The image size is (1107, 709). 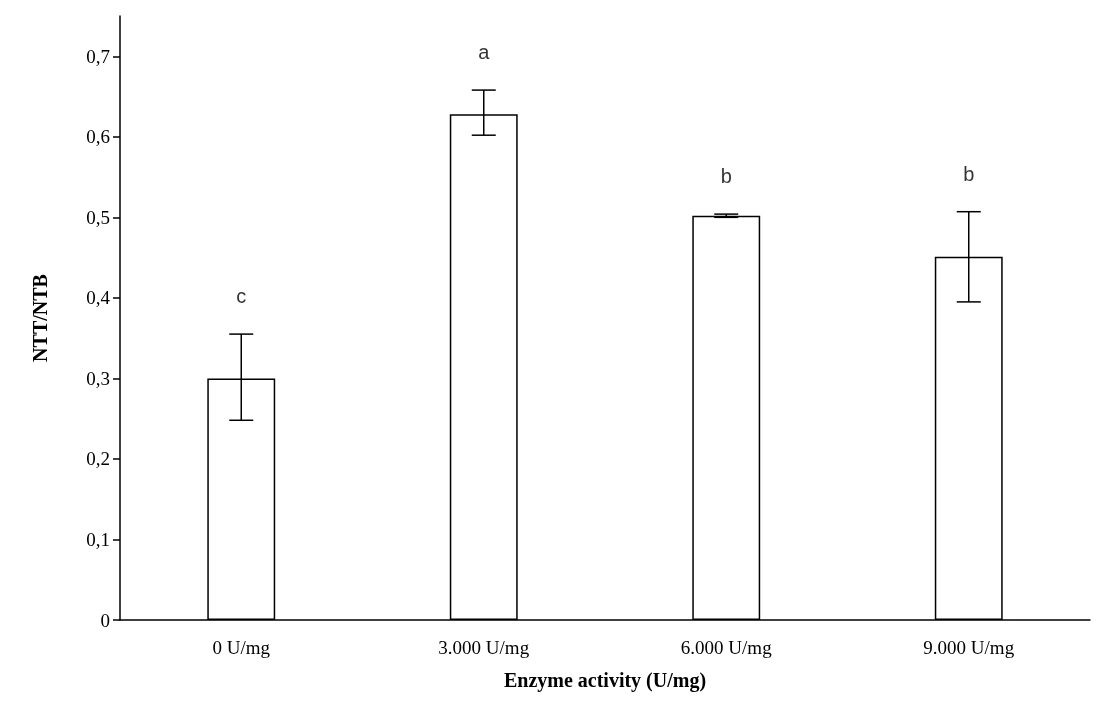 What do you see at coordinates (726, 647) in the screenshot?
I see `x-tick-label: 6.000 U/mg` at bounding box center [726, 647].